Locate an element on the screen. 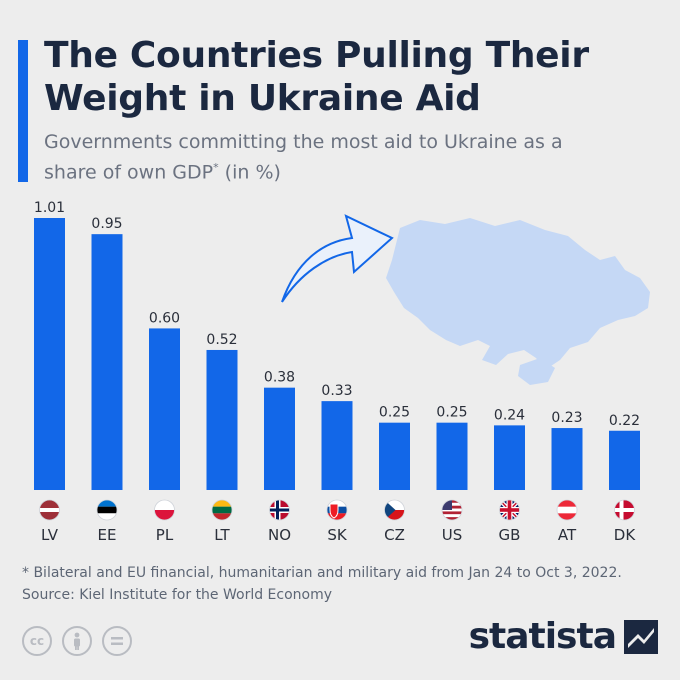  flag-dk-icon is located at coordinates (624, 510).